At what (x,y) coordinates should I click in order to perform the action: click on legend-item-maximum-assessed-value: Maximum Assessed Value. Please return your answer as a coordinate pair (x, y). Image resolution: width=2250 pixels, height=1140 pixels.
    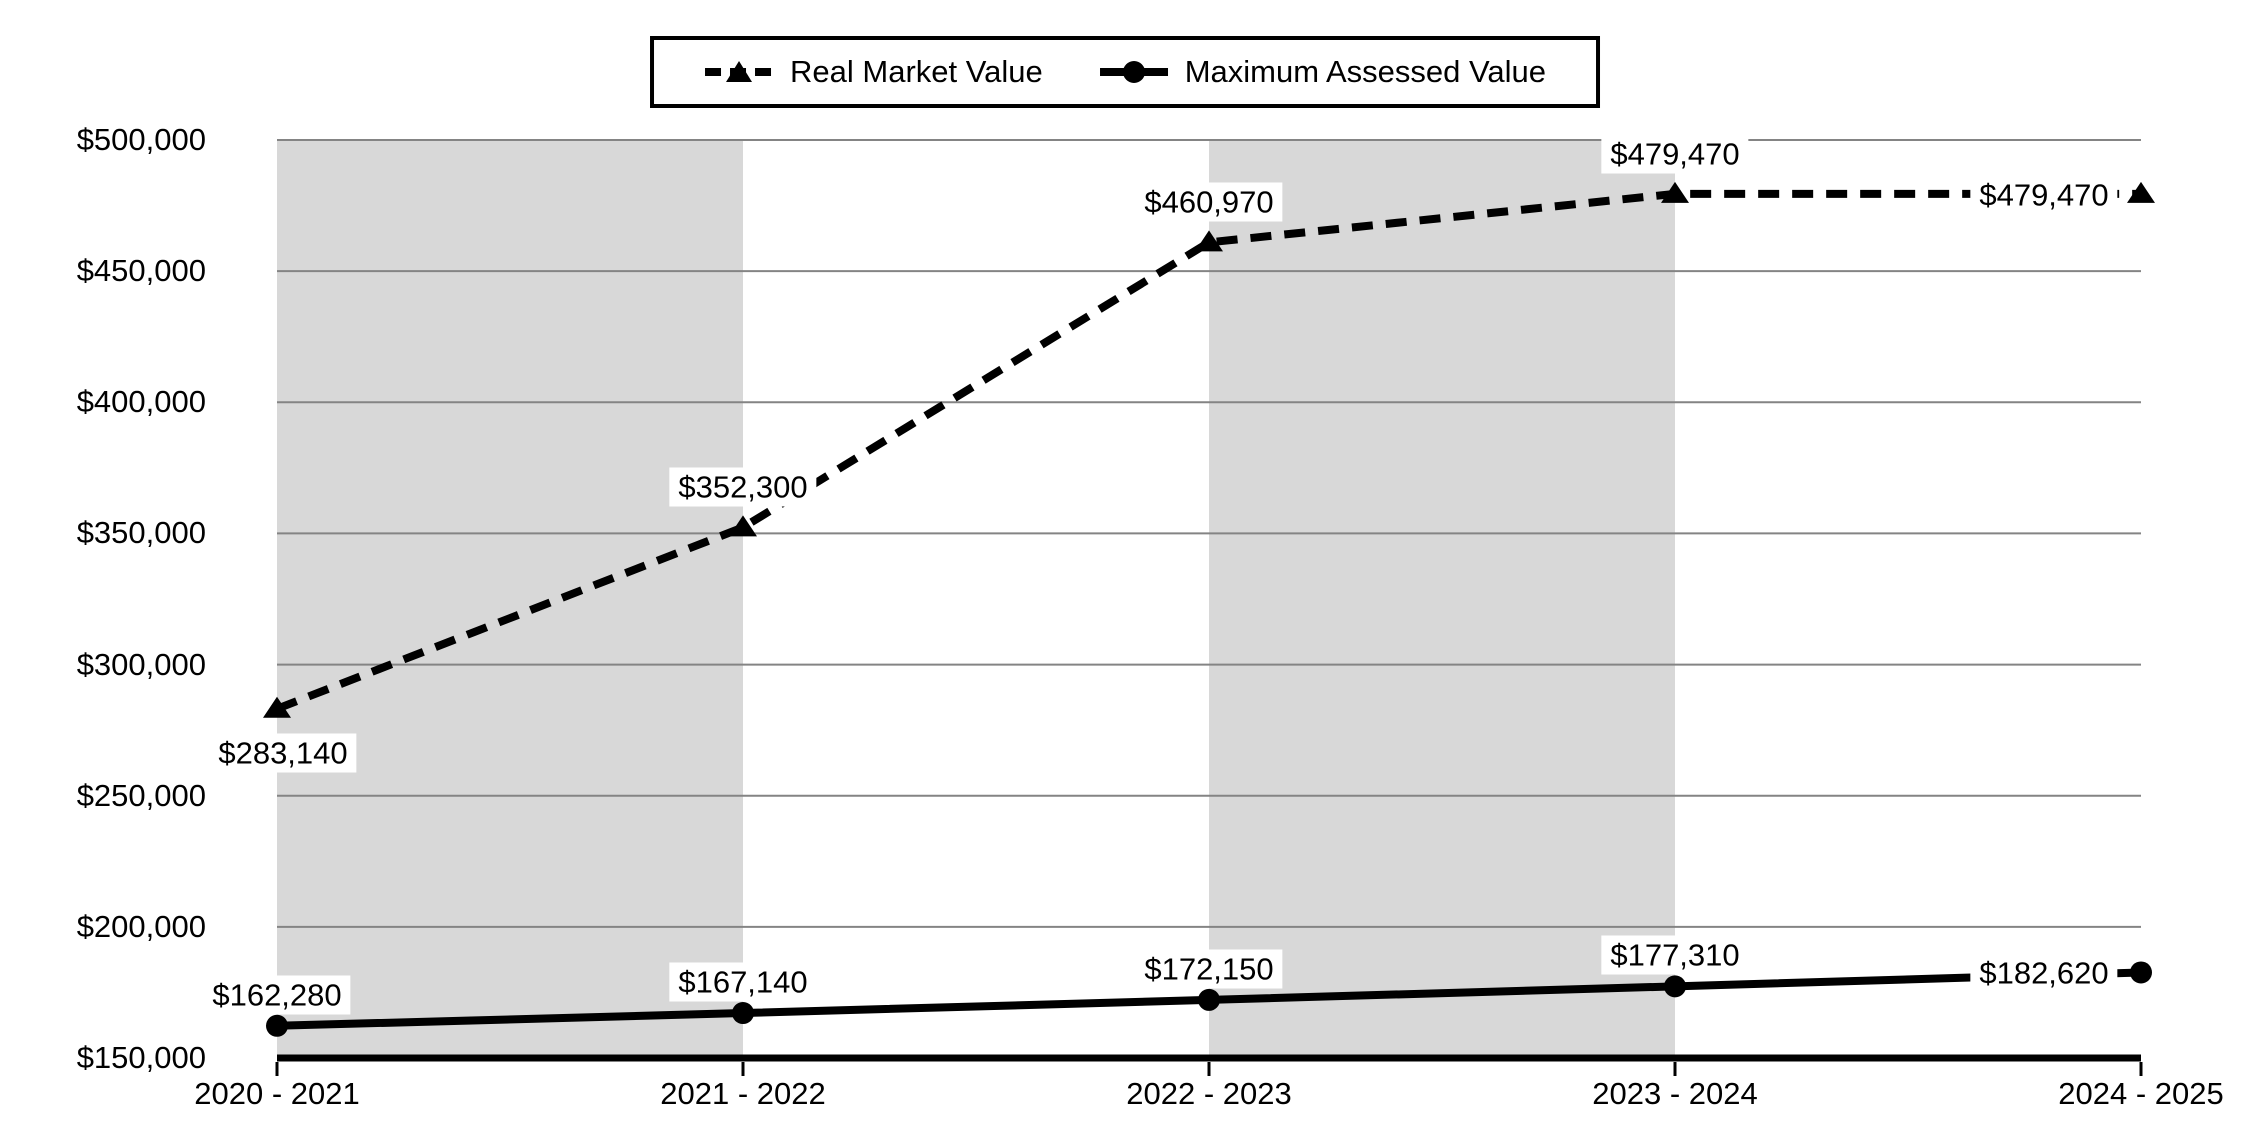
    Looking at the image, I should click on (1322, 72).